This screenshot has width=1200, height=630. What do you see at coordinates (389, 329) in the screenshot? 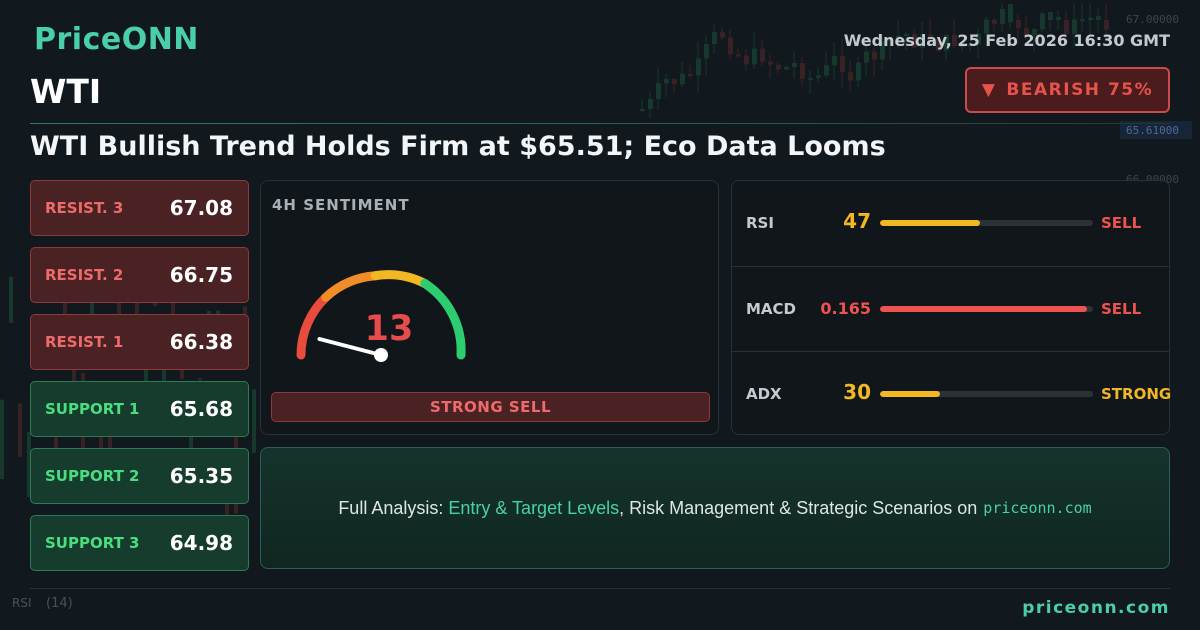
I see `sentiment-score: 13` at bounding box center [389, 329].